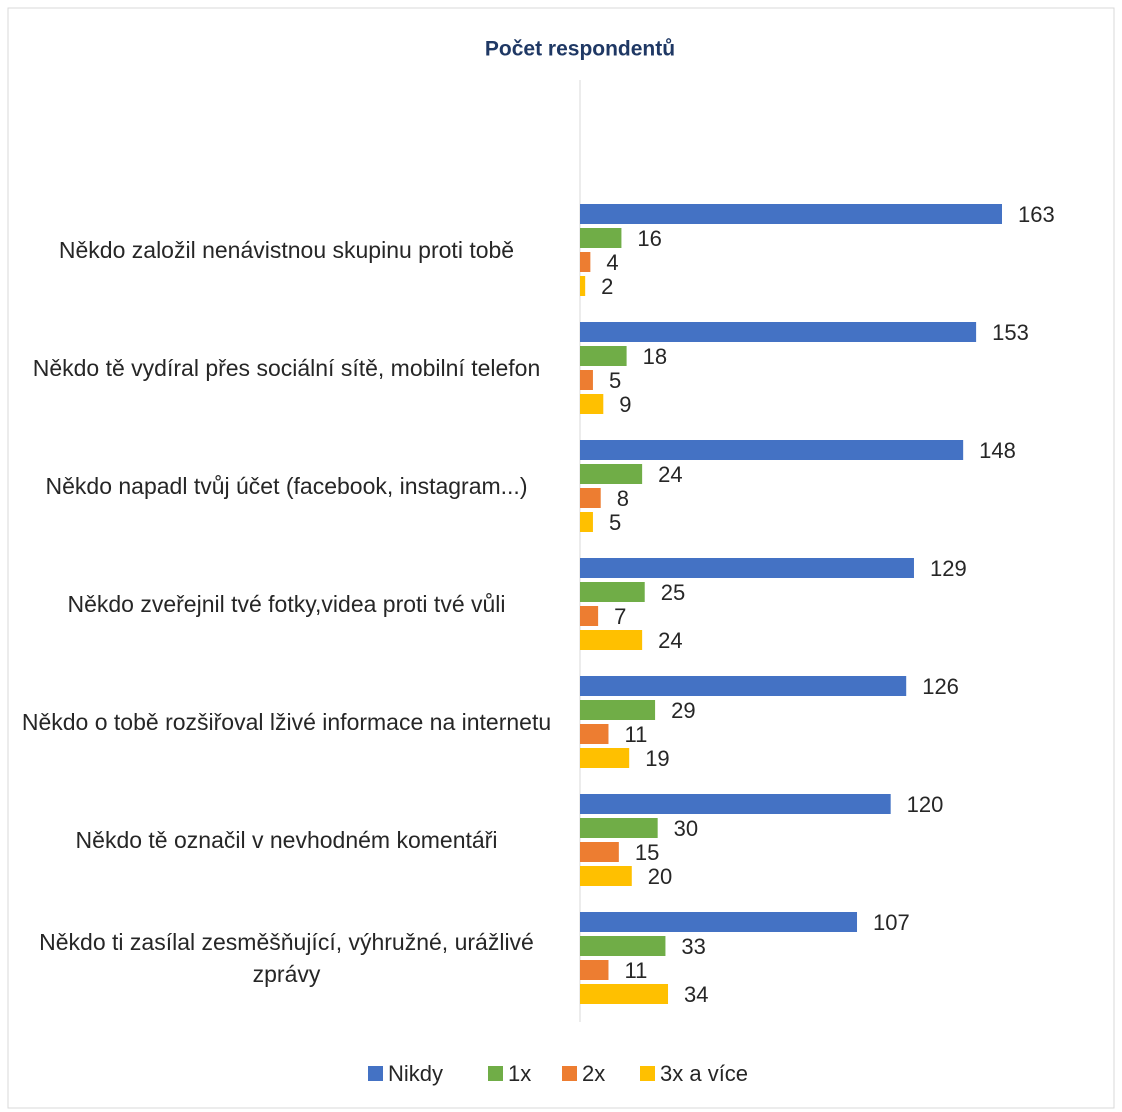 The image size is (1122, 1112). Describe the element at coordinates (683, 710) in the screenshot. I see `data-label: 29` at that location.